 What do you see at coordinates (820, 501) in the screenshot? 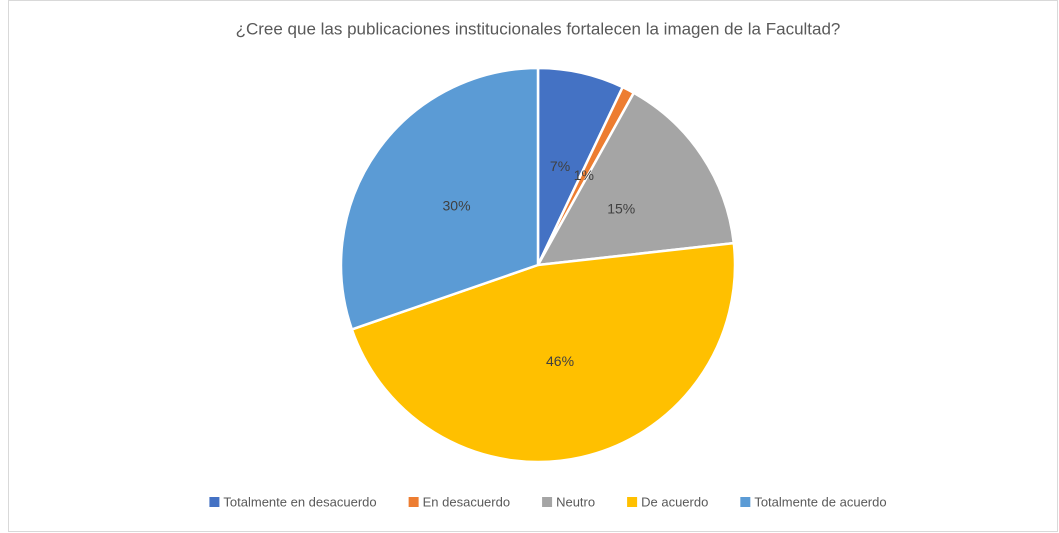
I see `legend-label: Totalmente de acuerdo` at bounding box center [820, 501].